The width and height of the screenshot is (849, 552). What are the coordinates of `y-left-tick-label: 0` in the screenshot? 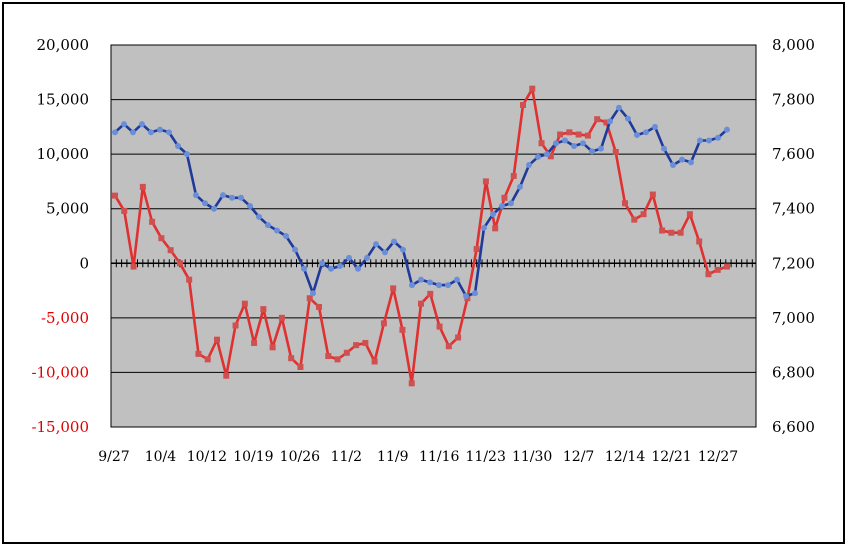 It's located at (84, 263).